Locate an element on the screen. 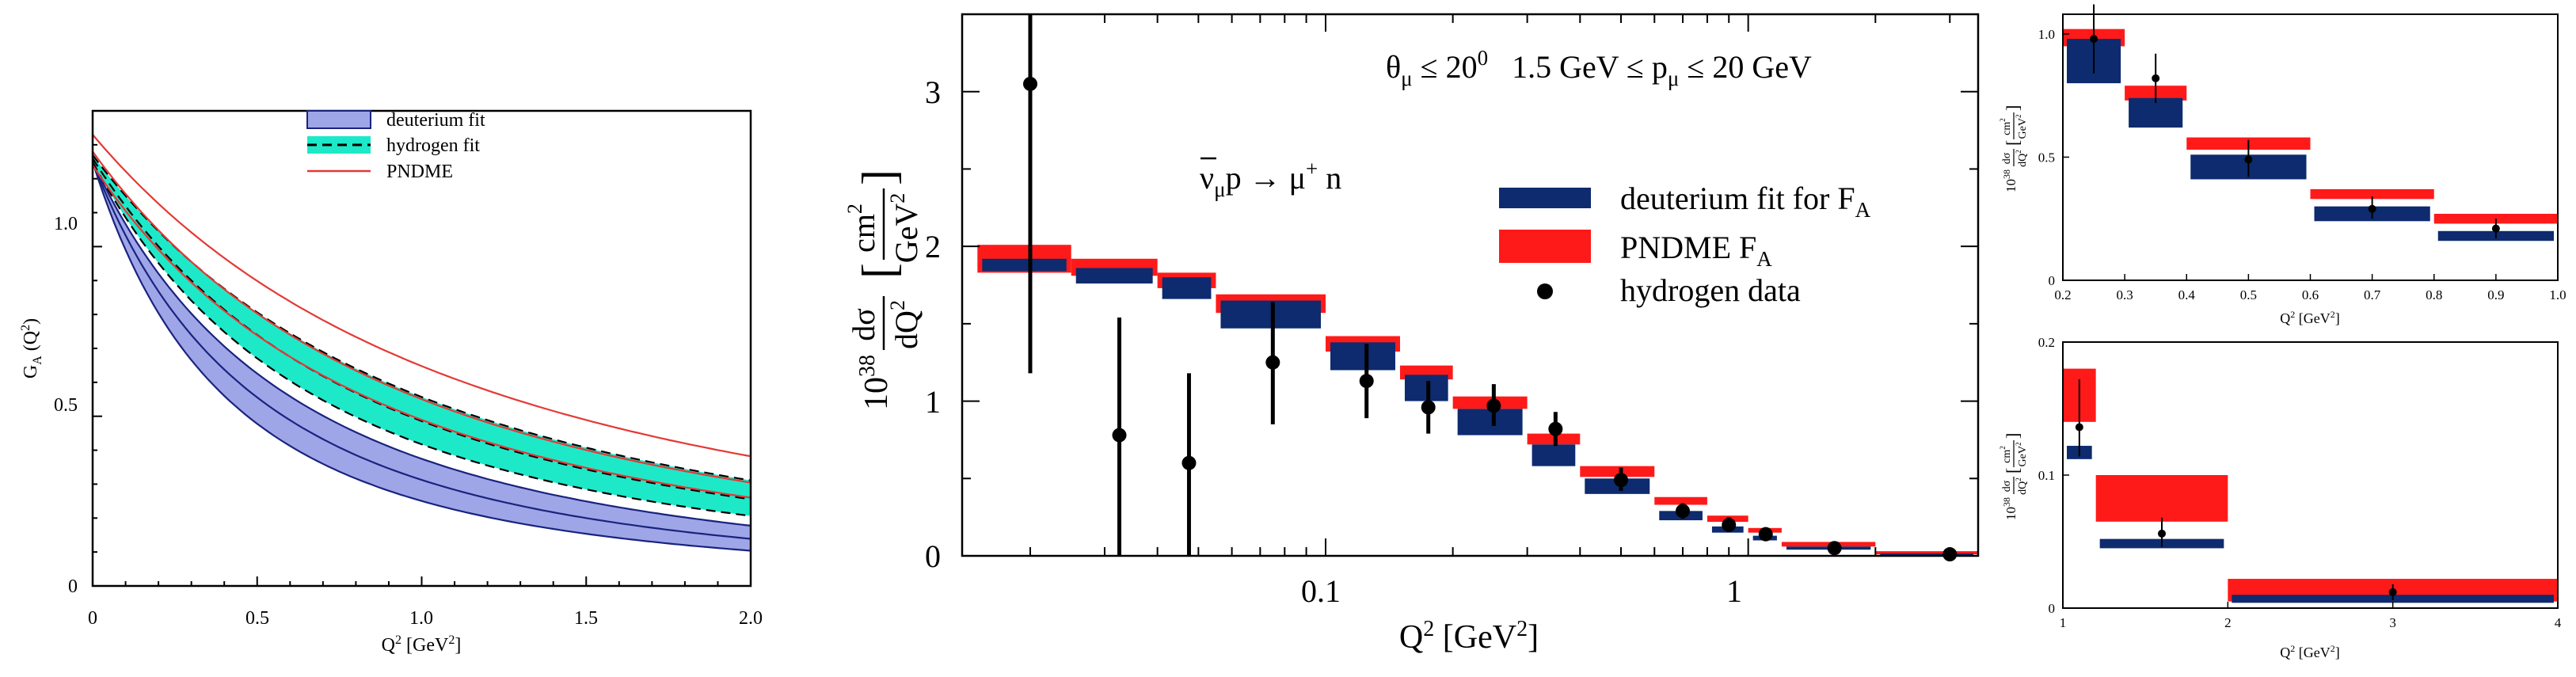  top-right-y-axis-label: 1038 dσ dQ2 [ cm2 GeV2 ] is located at coordinates (2014, 148).